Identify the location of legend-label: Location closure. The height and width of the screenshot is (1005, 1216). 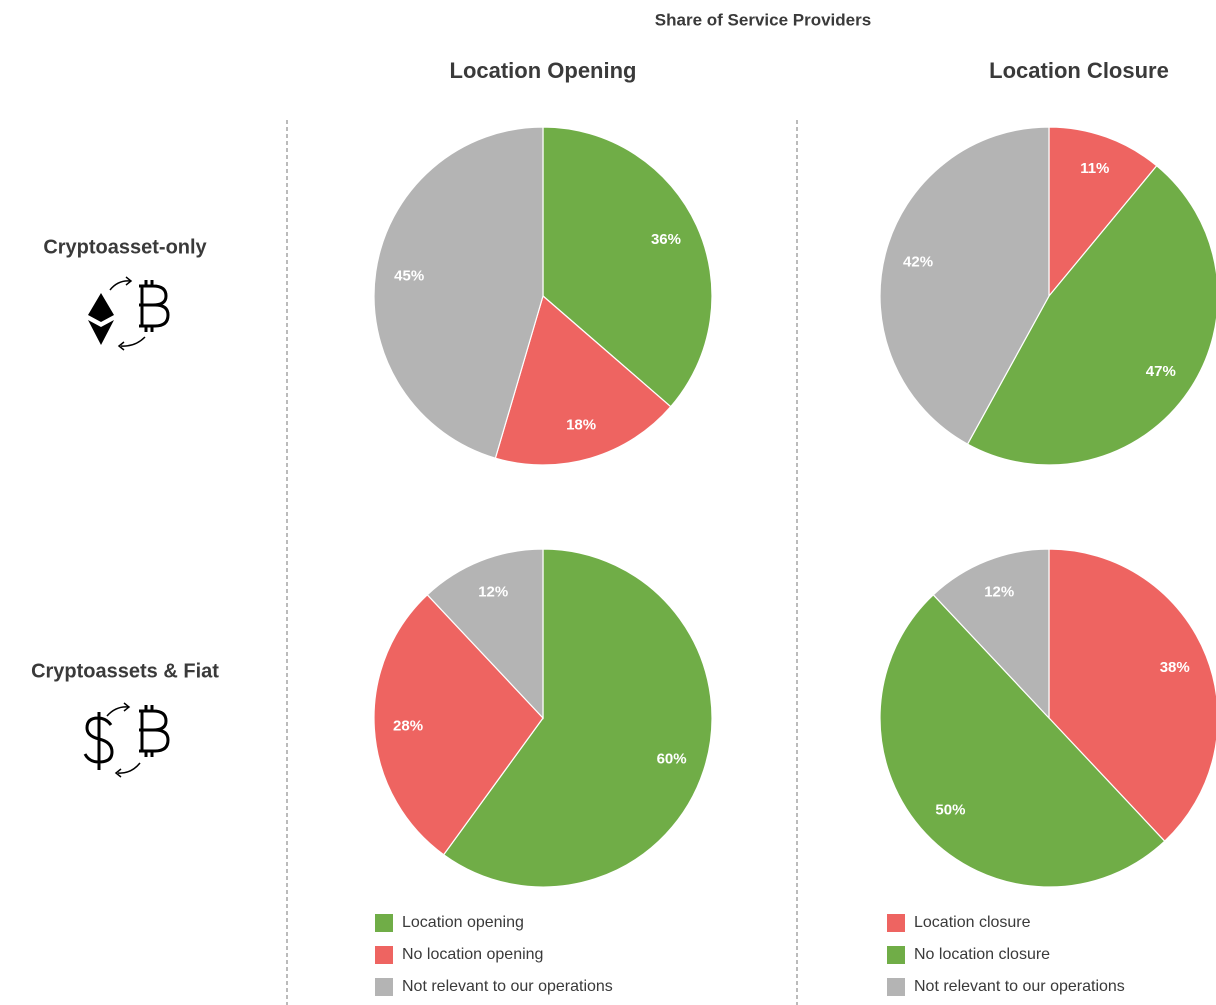
(972, 922).